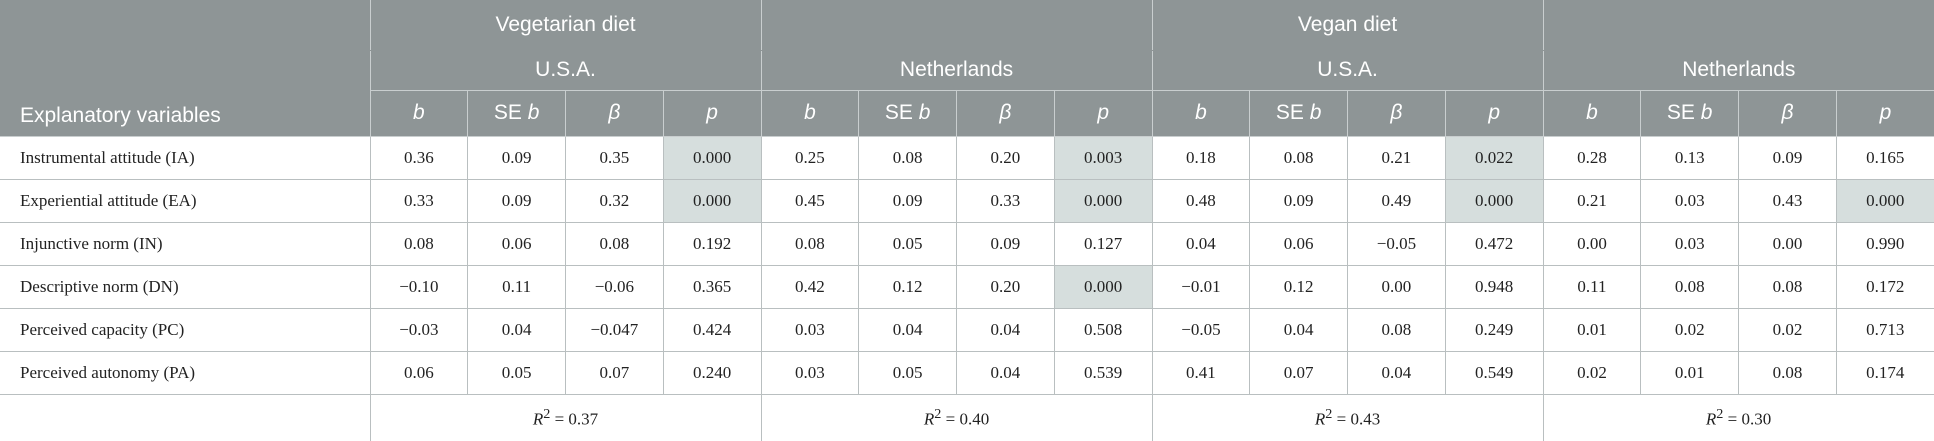 The height and width of the screenshot is (441, 1934). Describe the element at coordinates (614, 286) in the screenshot. I see `value-cell: −0.06` at that location.